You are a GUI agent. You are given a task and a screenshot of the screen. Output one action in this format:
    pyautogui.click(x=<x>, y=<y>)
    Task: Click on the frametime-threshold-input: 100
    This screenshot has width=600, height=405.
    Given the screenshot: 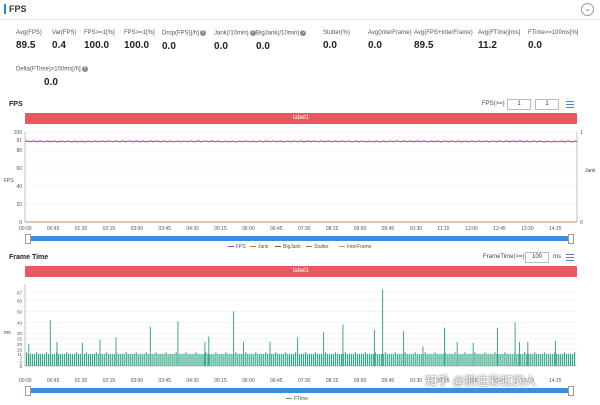 What is the action you would take?
    pyautogui.click(x=537, y=257)
    